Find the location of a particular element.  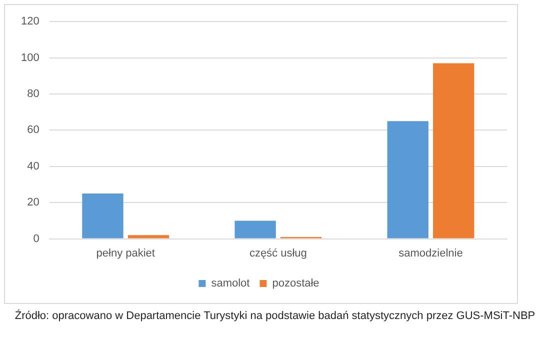

x-tick-label: samodzielnie is located at coordinates (430, 253).